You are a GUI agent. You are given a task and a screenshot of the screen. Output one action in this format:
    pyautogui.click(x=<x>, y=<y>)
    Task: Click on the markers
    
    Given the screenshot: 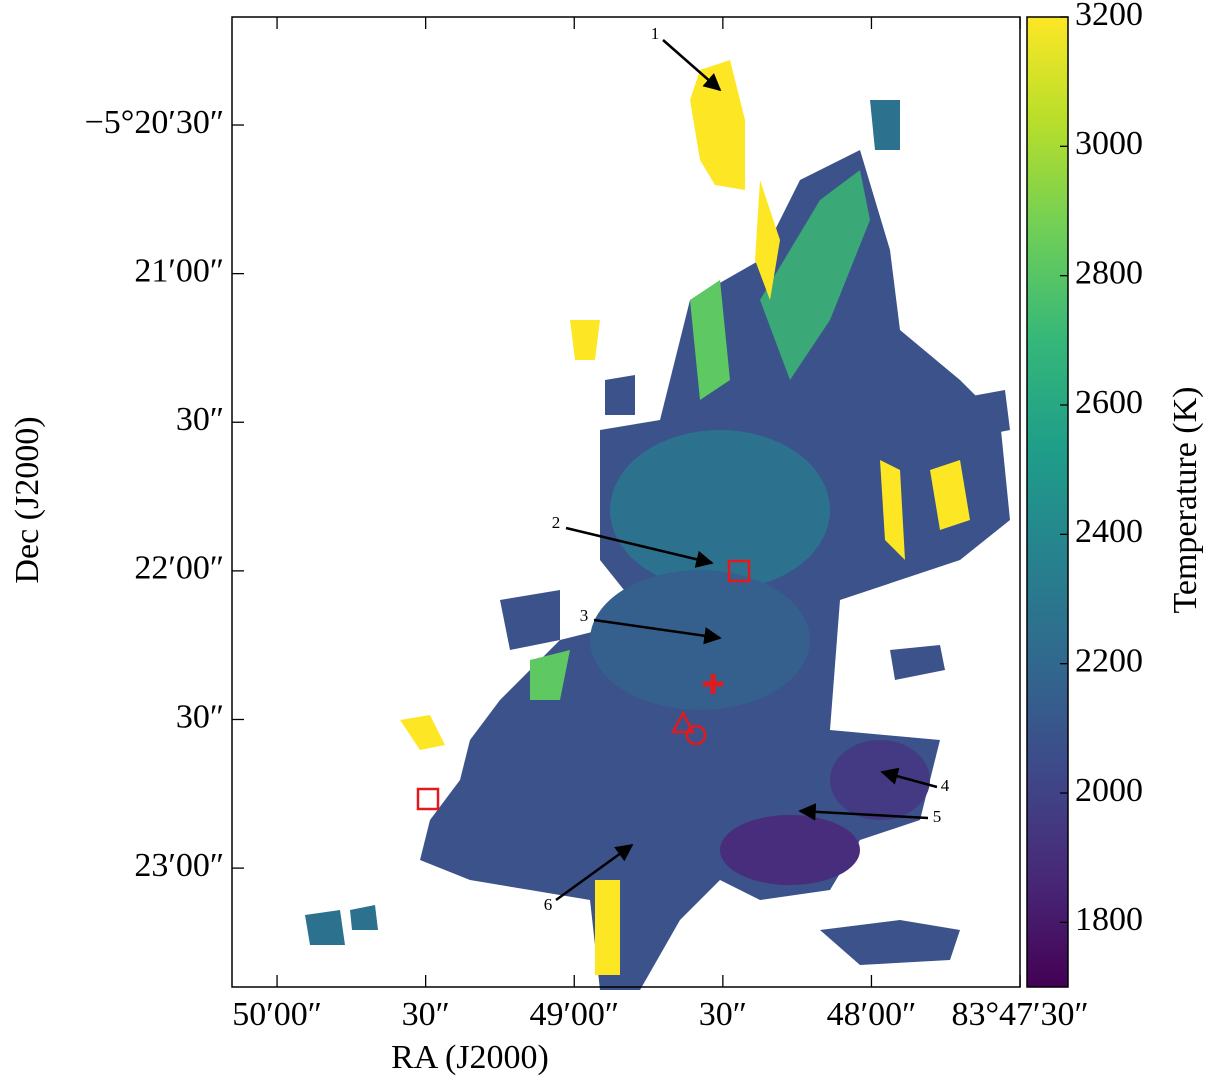 What is the action you would take?
    pyautogui.click(x=583, y=685)
    